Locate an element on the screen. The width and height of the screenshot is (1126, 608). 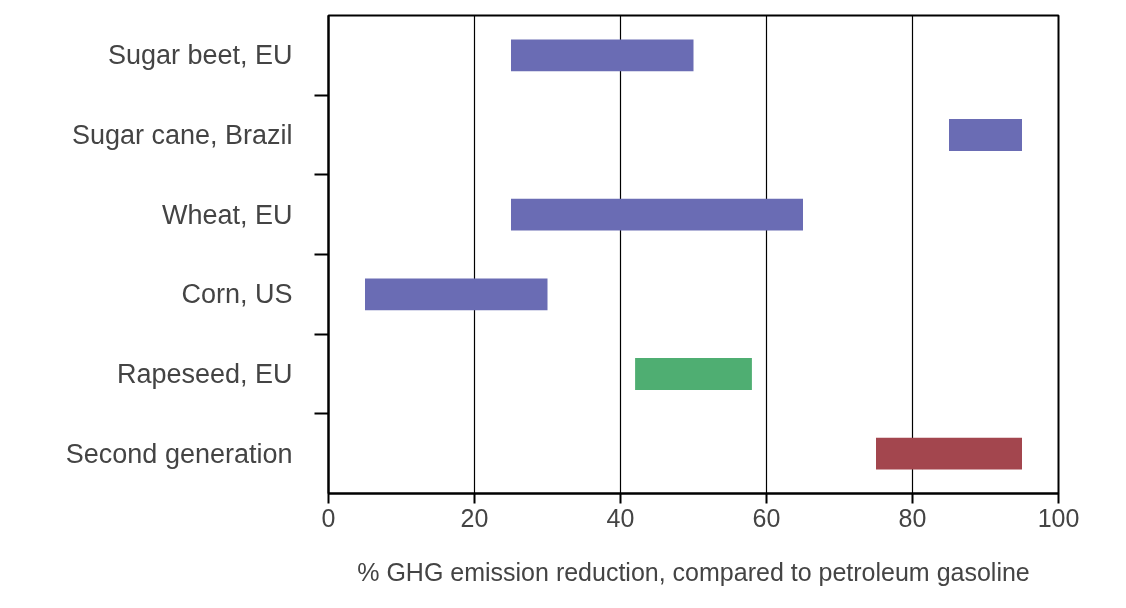
x-tick-label: 80 is located at coordinates (912, 517).